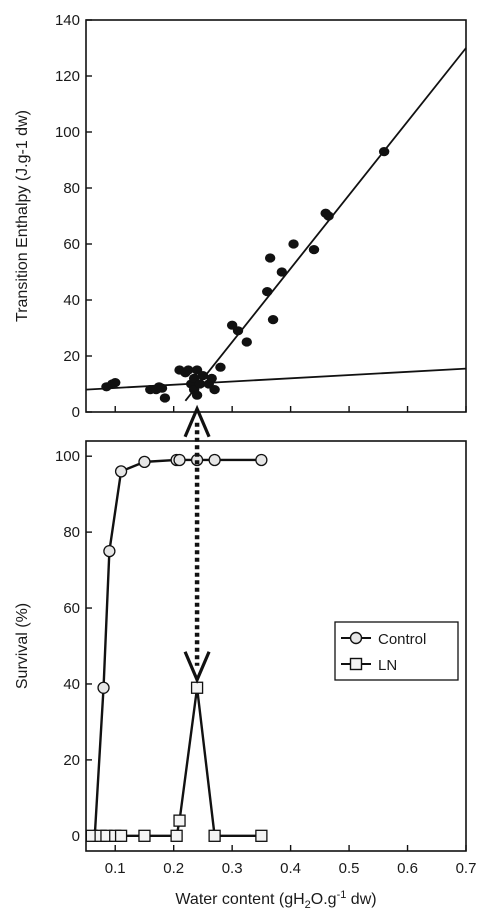  What do you see at coordinates (22, 646) in the screenshot?
I see `bottom-y-axis-title: Survival (%)` at bounding box center [22, 646].